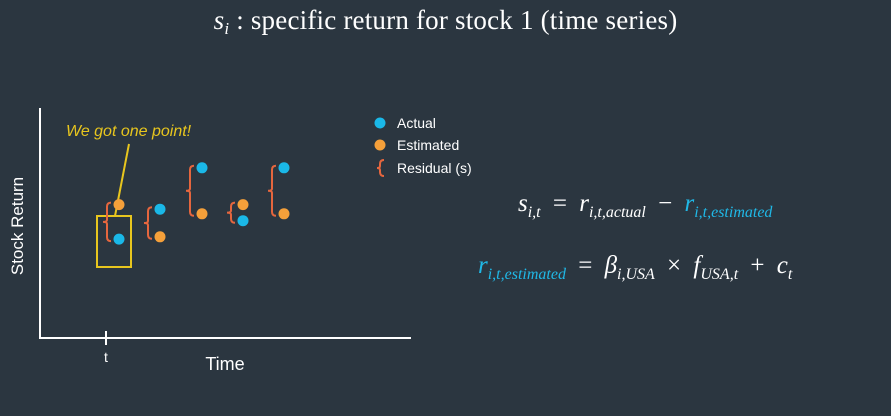 Image resolution: width=891 pixels, height=416 pixels. What do you see at coordinates (483, 265) in the screenshot?
I see `eq2-lhs-var: r` at bounding box center [483, 265].